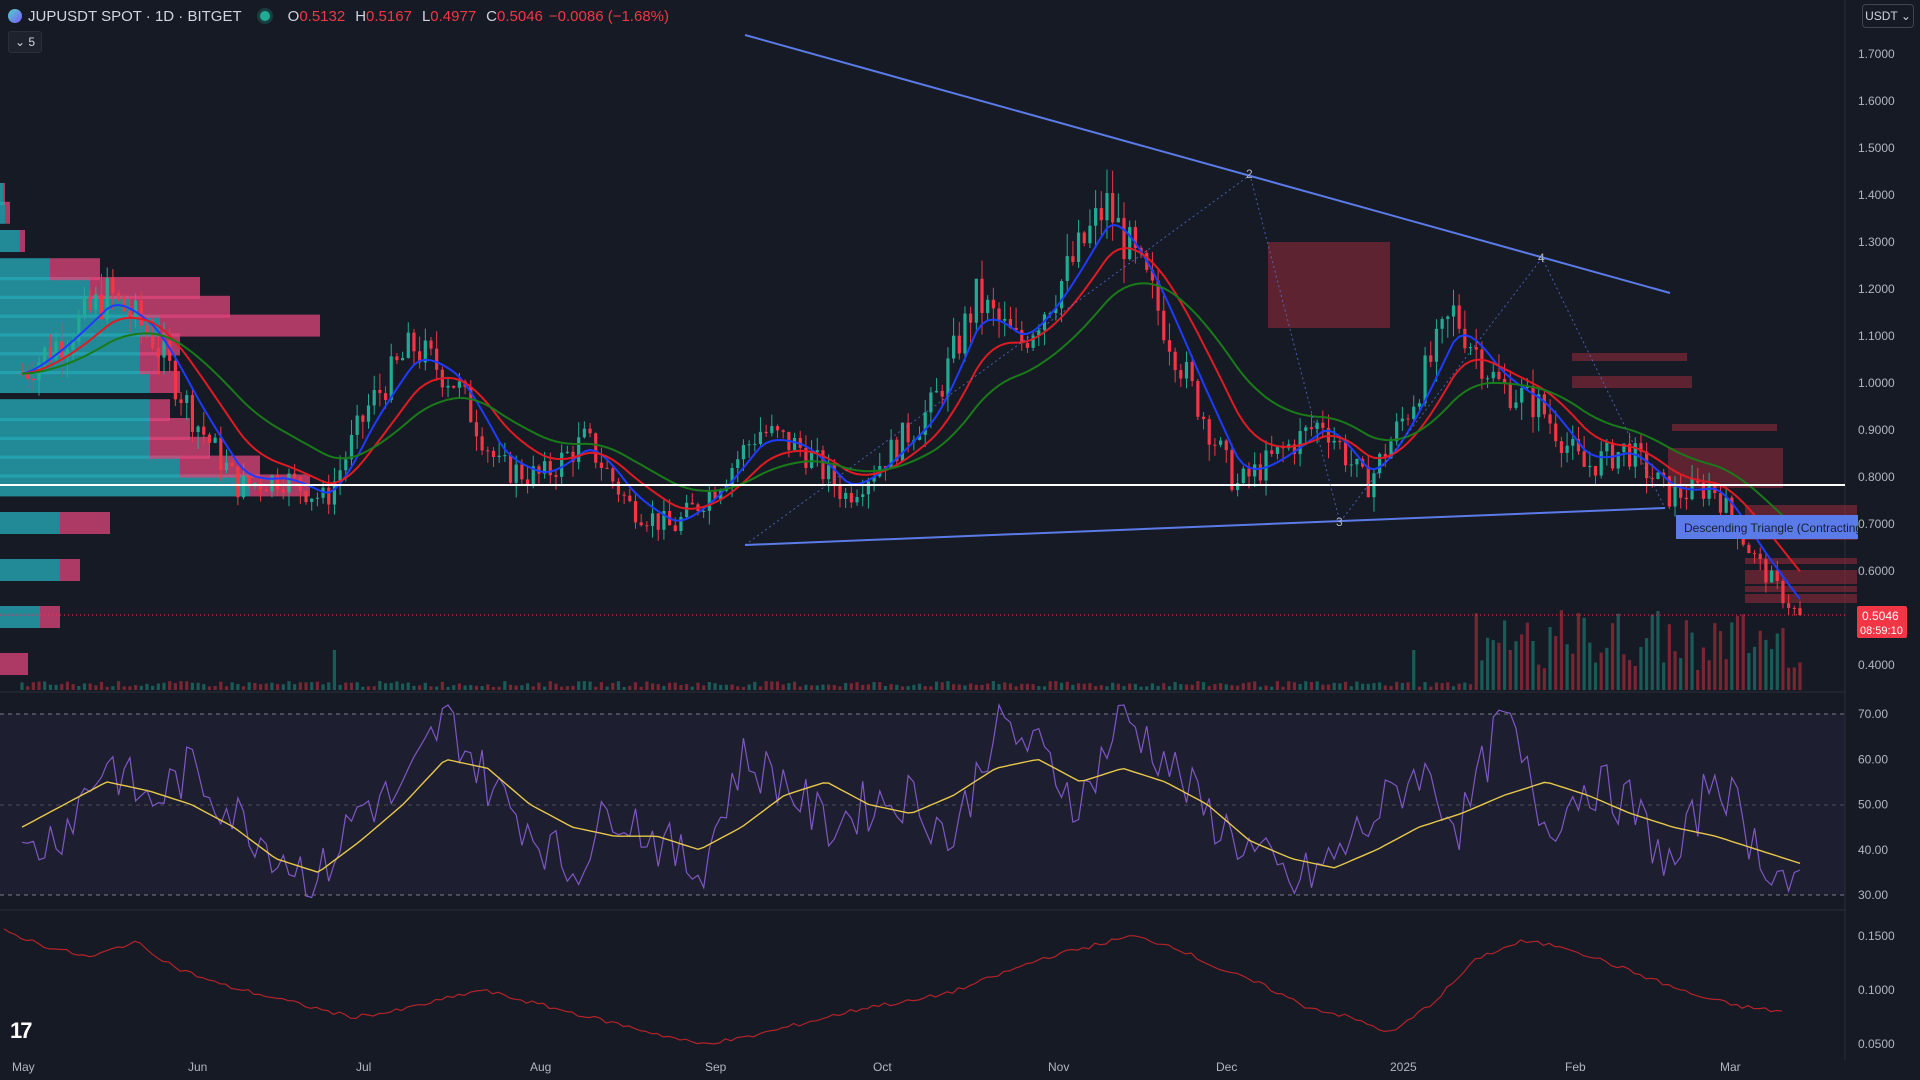 This screenshot has height=1080, width=1920. I want to click on price-tick-label: 0.4000, so click(1876, 665).